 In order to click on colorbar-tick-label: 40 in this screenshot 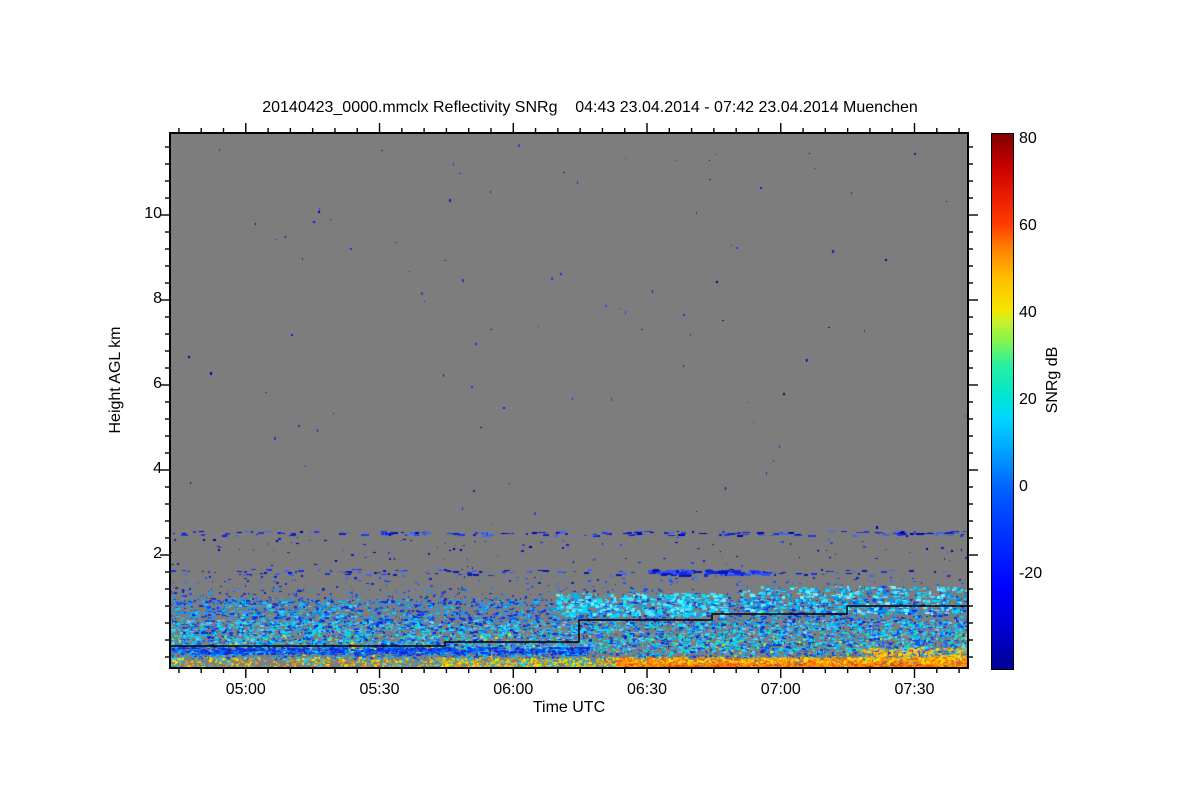, I will do `click(1028, 312)`.